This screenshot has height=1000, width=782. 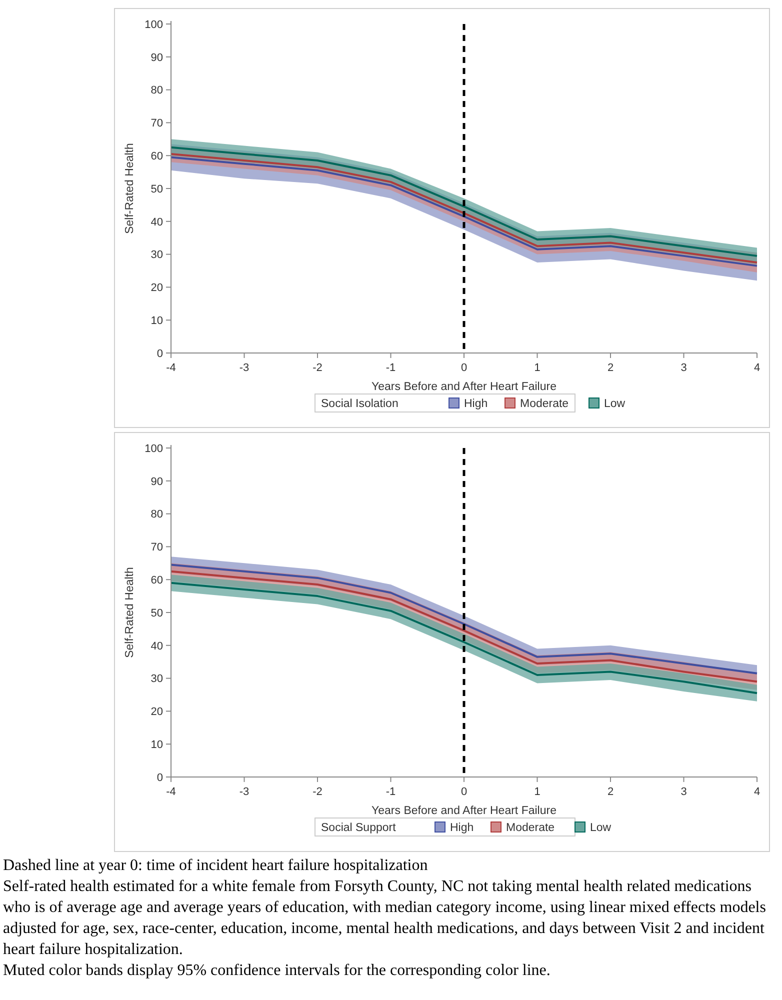 I want to click on legend-title: Social Isolation, so click(x=359, y=404).